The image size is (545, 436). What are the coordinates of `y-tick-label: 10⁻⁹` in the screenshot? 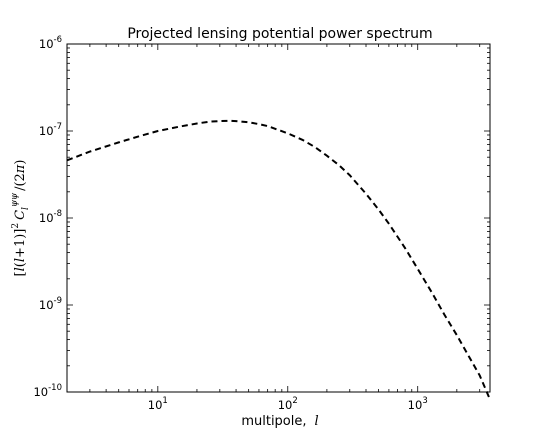 It's located at (50, 304).